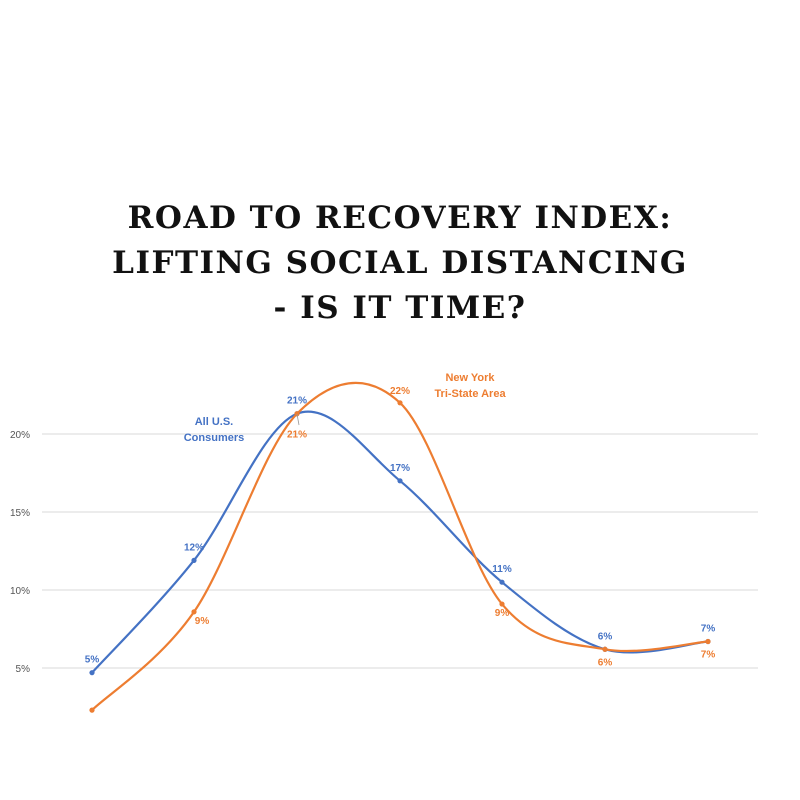 This screenshot has width=800, height=800. What do you see at coordinates (298, 419) in the screenshot?
I see `label-leader-line` at bounding box center [298, 419].